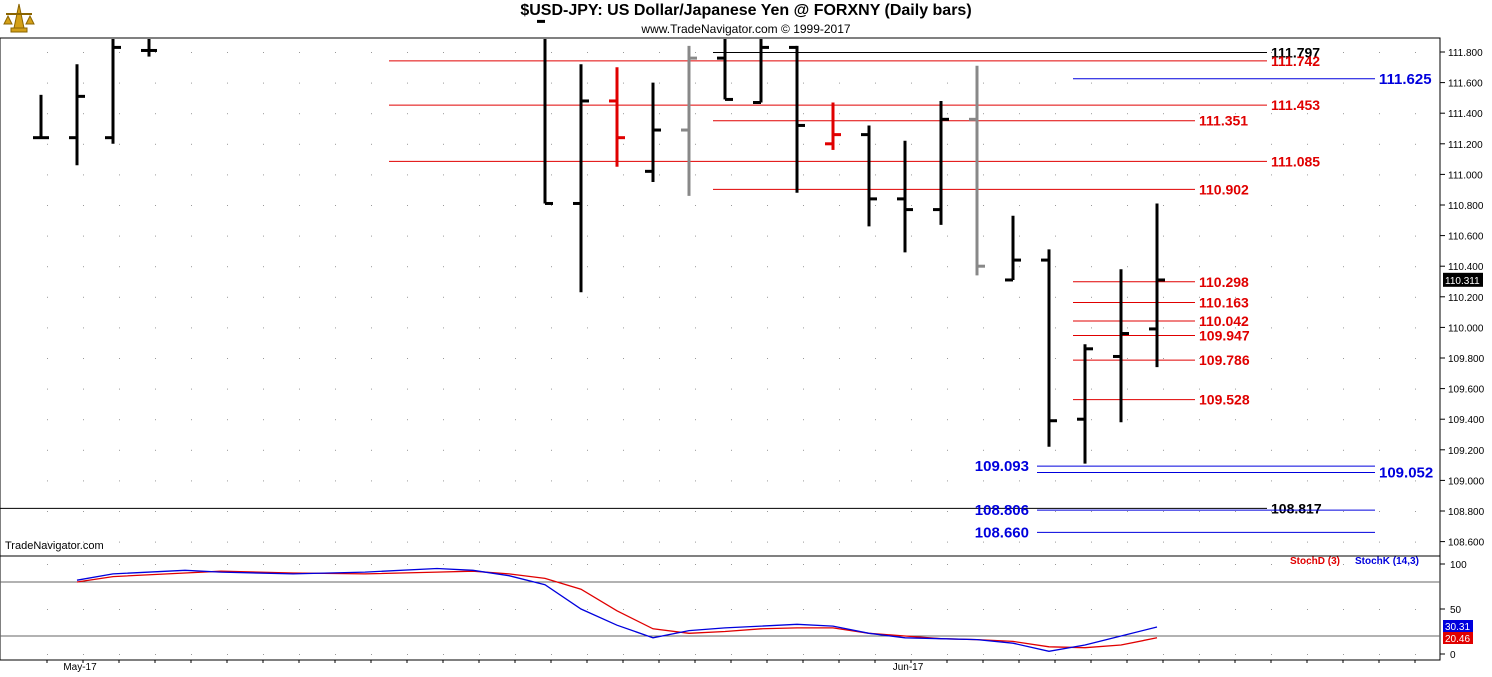 The image size is (1492, 677). I want to click on stoch-d-value: 20.46, so click(1457, 639).